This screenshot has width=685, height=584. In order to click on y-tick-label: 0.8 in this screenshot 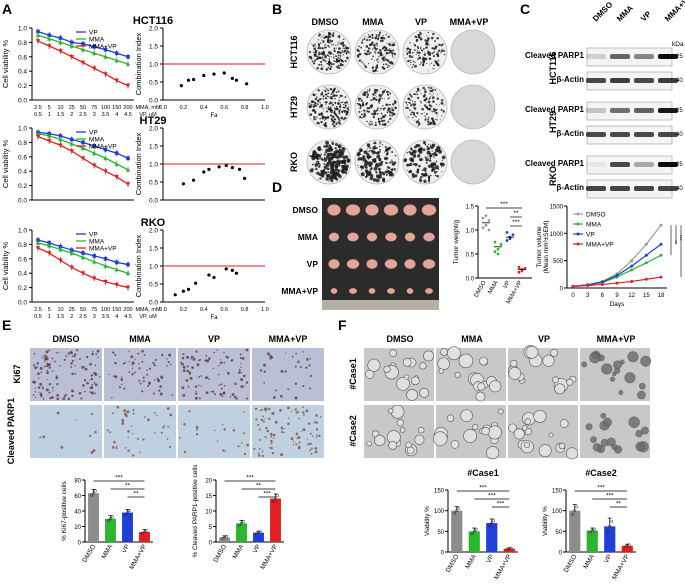, I will do `click(22, 43)`.